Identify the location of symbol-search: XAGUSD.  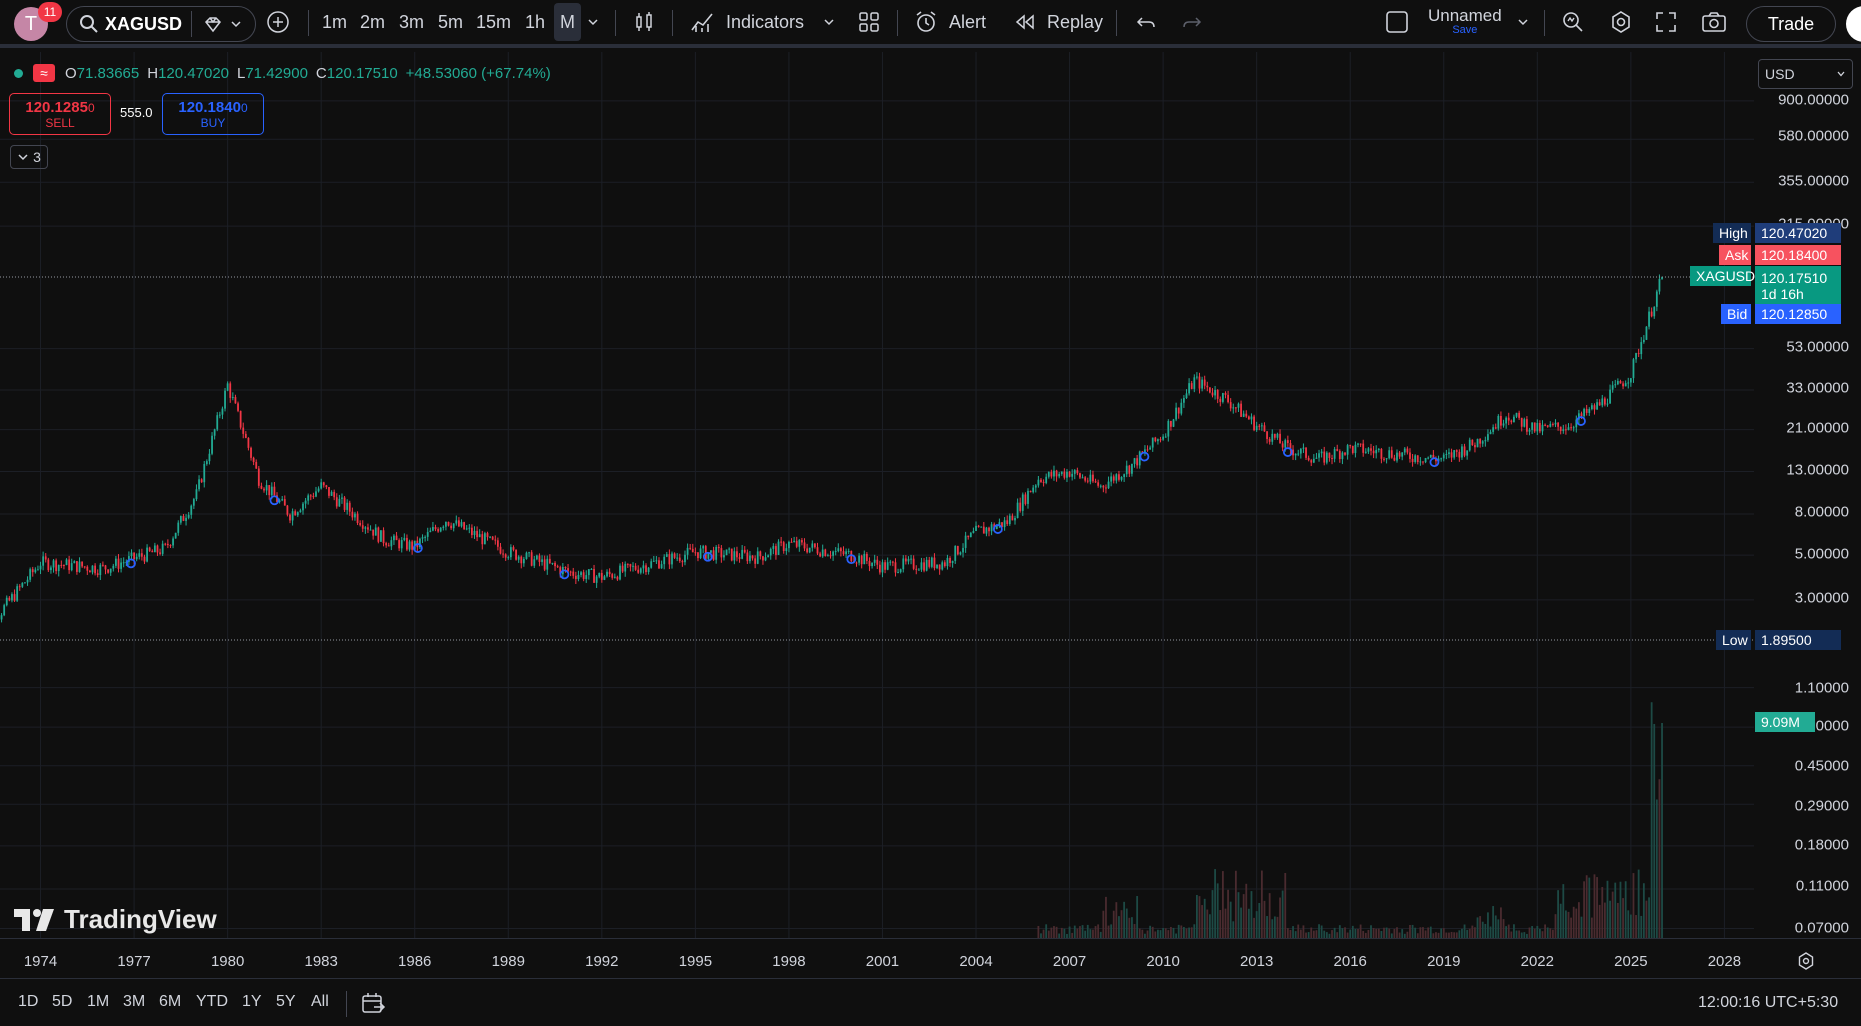
(161, 24).